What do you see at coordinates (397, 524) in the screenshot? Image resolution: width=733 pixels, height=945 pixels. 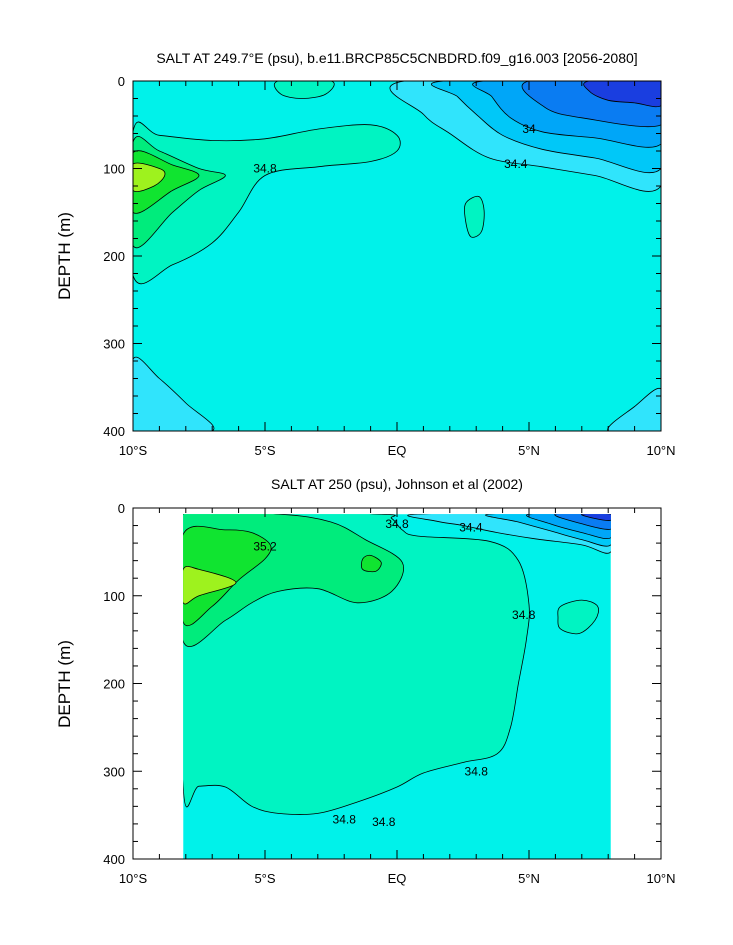 I see `contour-label-1: 34.8` at bounding box center [397, 524].